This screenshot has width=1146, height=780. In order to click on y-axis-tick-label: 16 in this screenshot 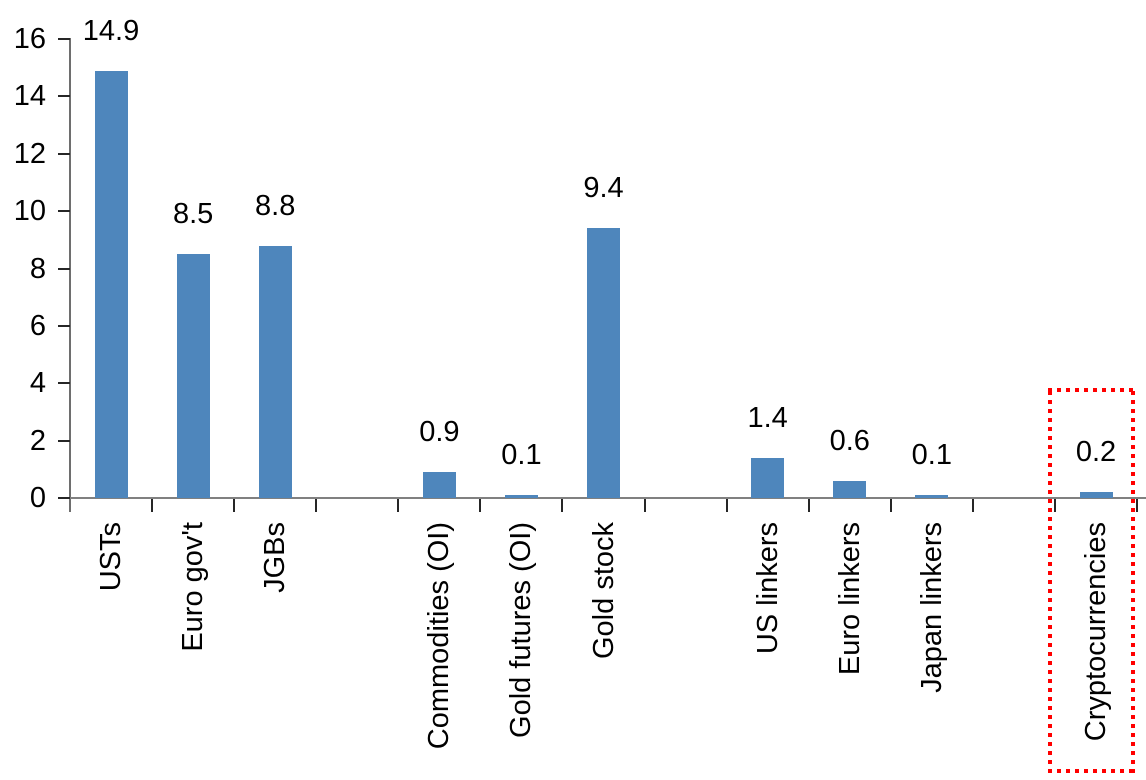, I will do `click(29, 39)`.